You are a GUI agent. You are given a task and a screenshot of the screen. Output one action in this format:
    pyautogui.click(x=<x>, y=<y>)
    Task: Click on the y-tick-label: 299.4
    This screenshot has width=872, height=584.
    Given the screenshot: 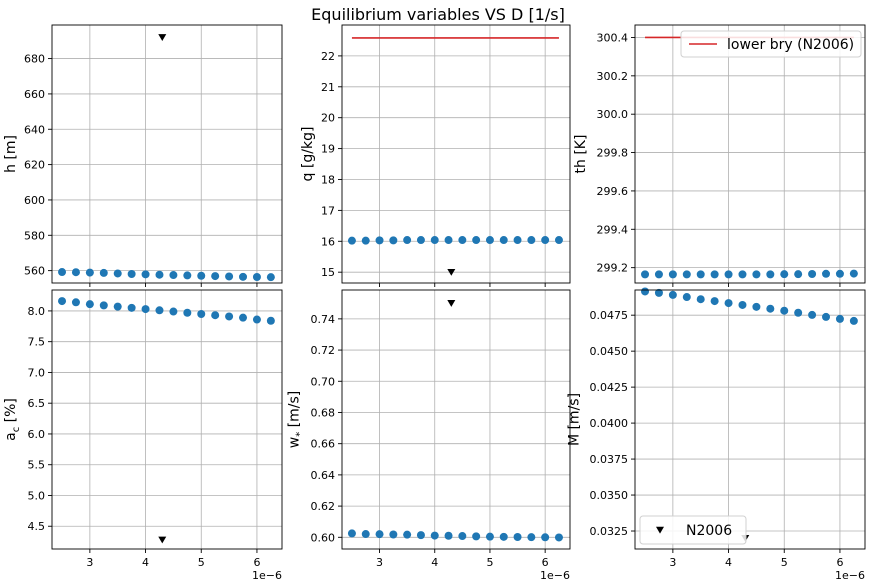 What is the action you would take?
    pyautogui.click(x=613, y=229)
    